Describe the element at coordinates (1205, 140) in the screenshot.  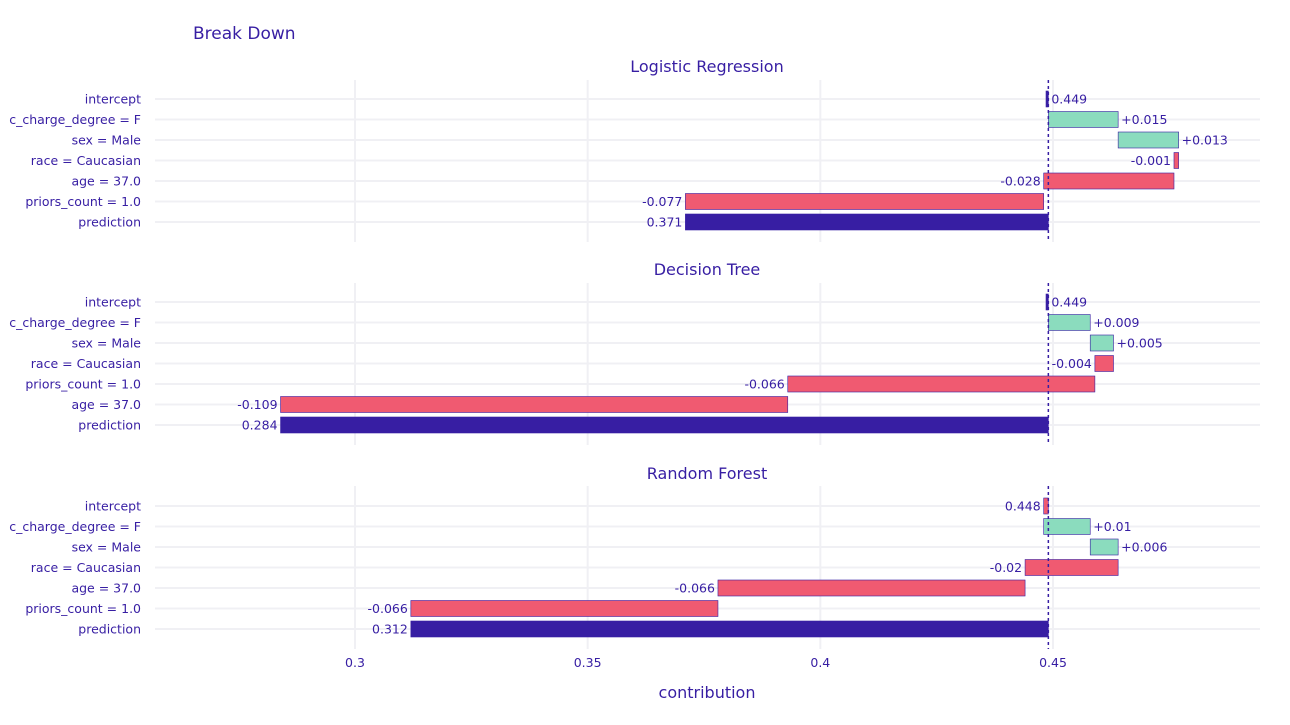
I see `bar-value-label: +0.013` at that location.